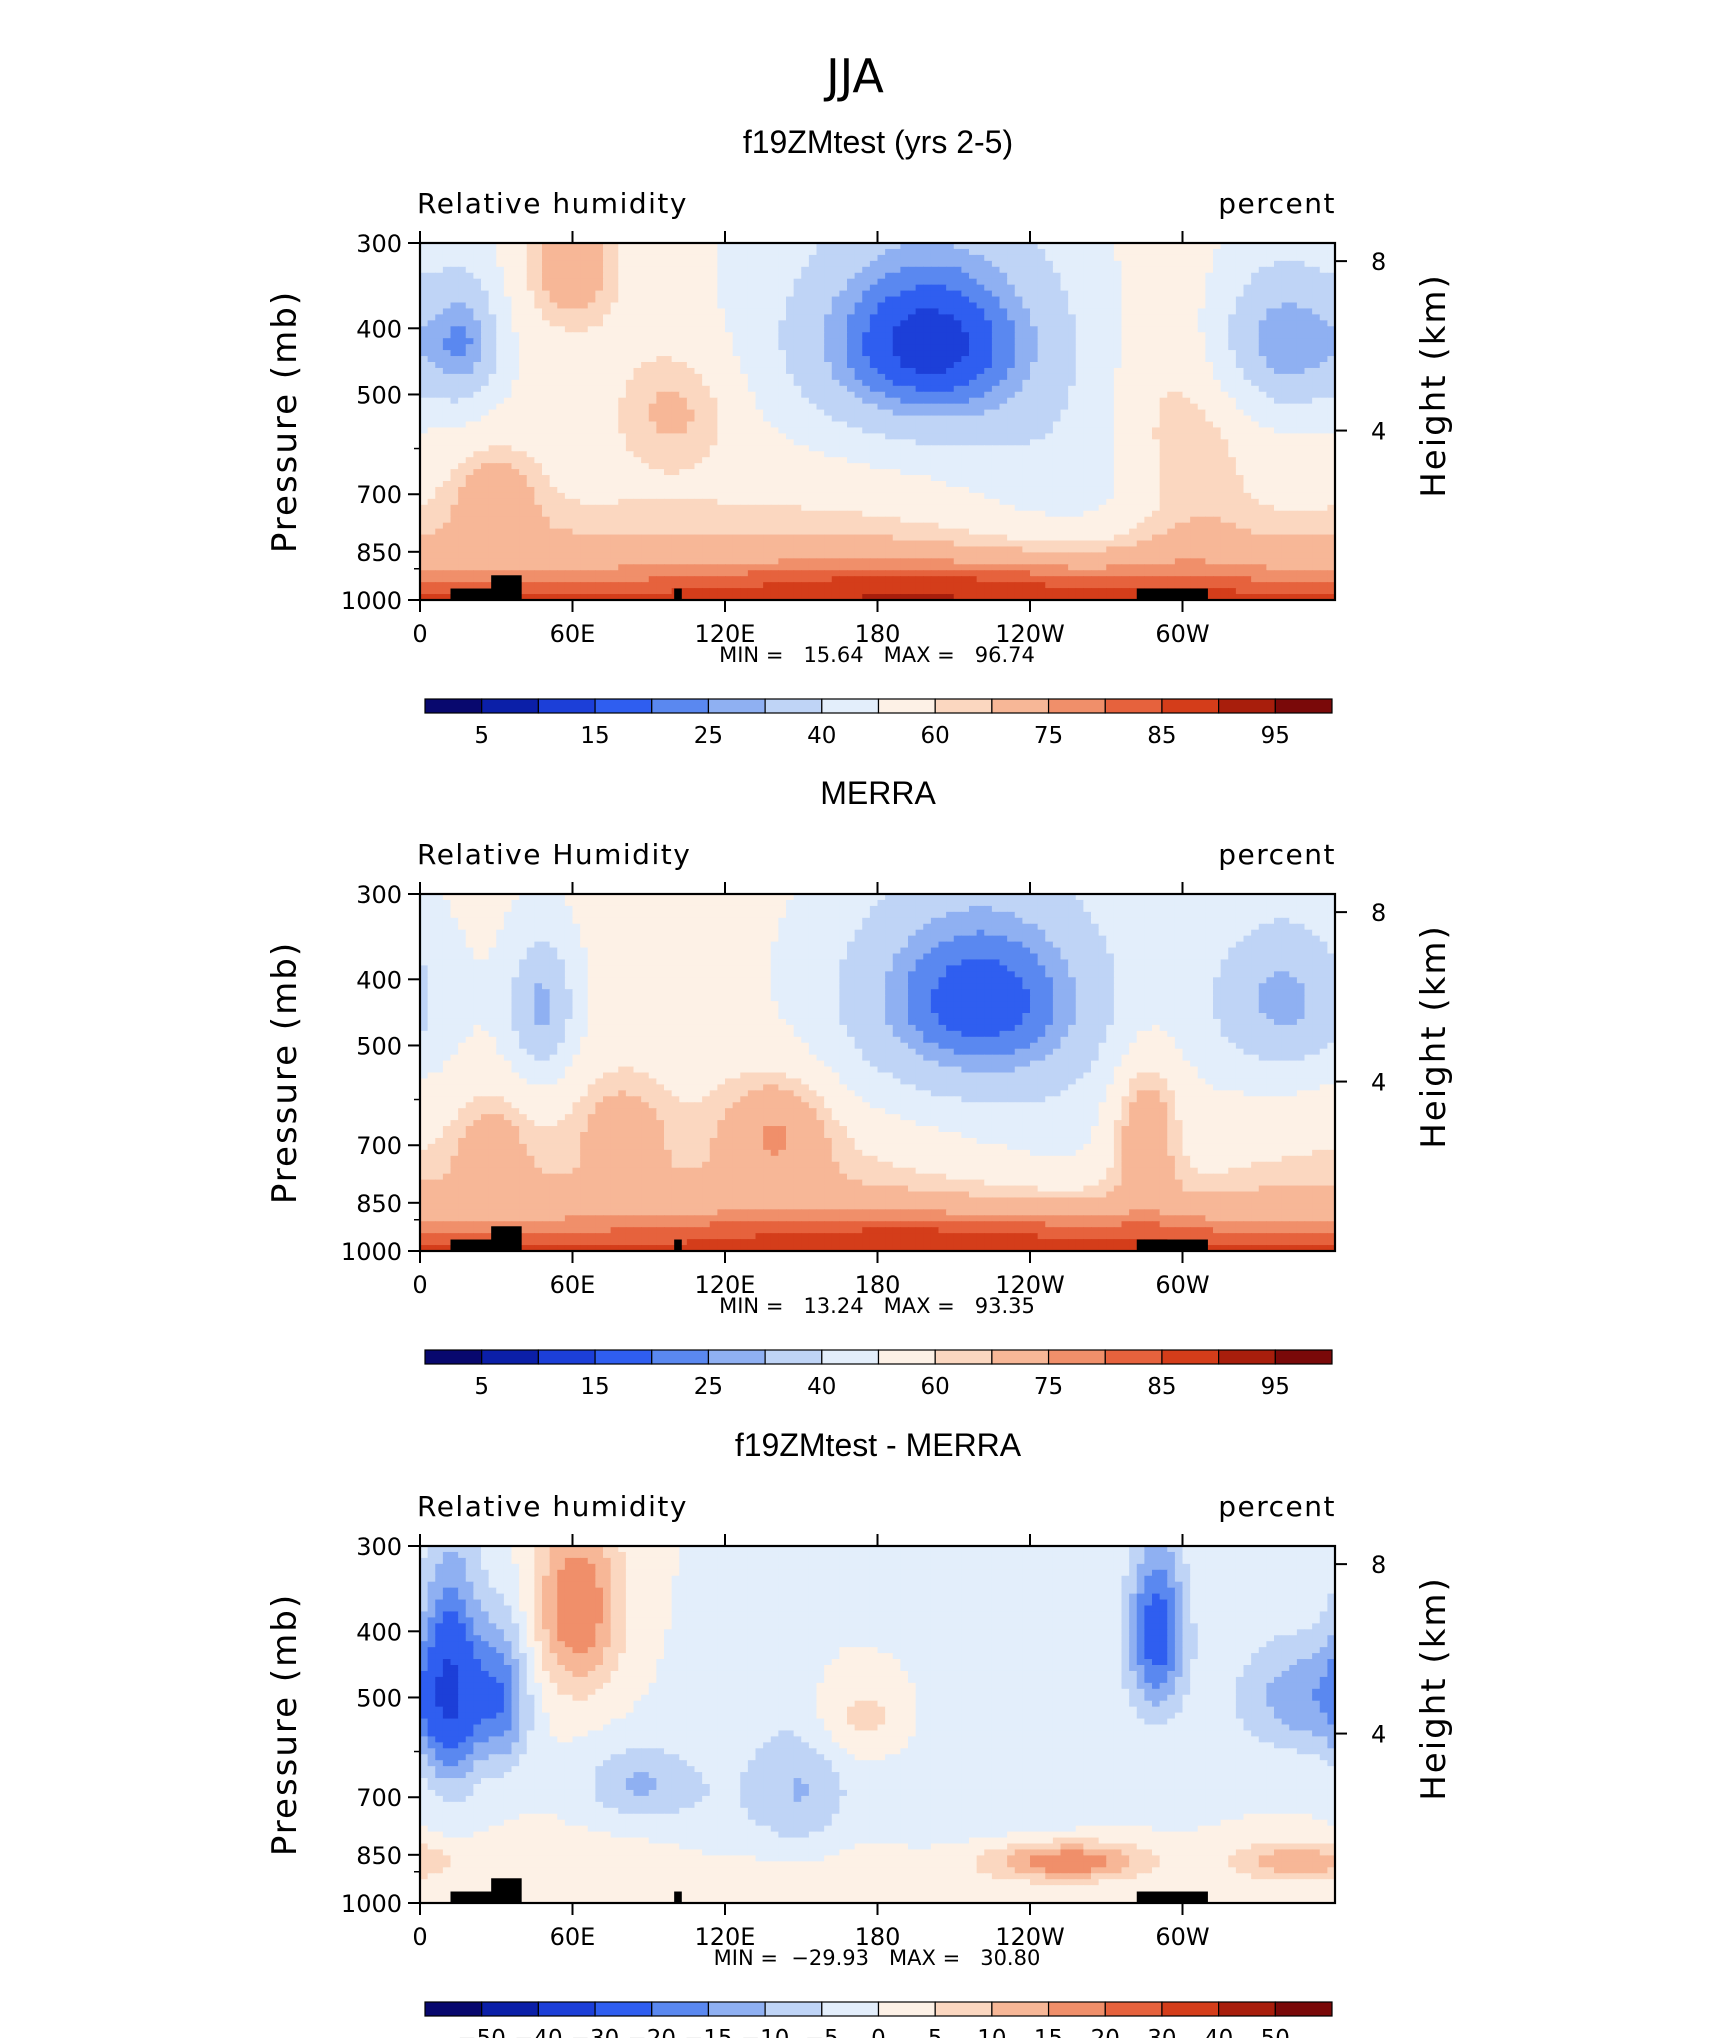 The height and width of the screenshot is (2038, 1710). Describe the element at coordinates (1030, 1285) in the screenshot. I see `x-tick-label: 120W` at that location.